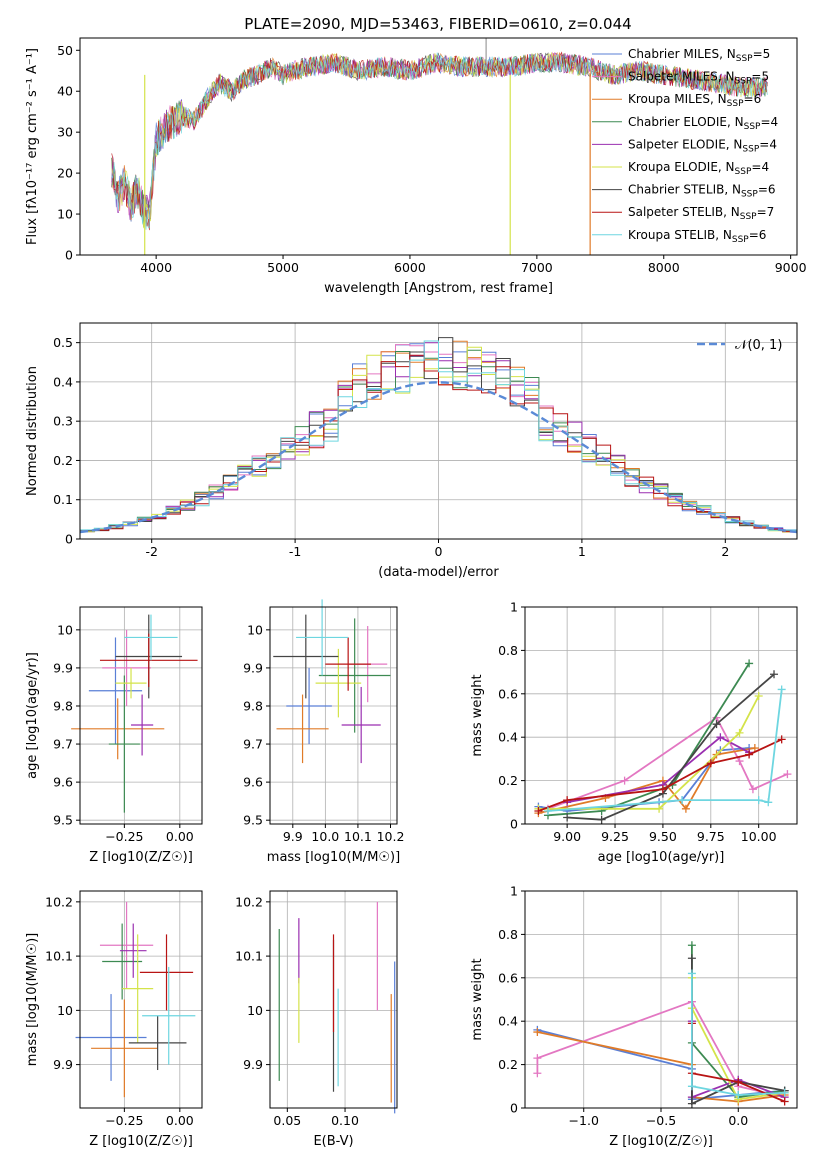 The width and height of the screenshot is (819, 1174). What do you see at coordinates (283, 267) in the screenshot?
I see `x-tick-label: 5000` at bounding box center [283, 267].